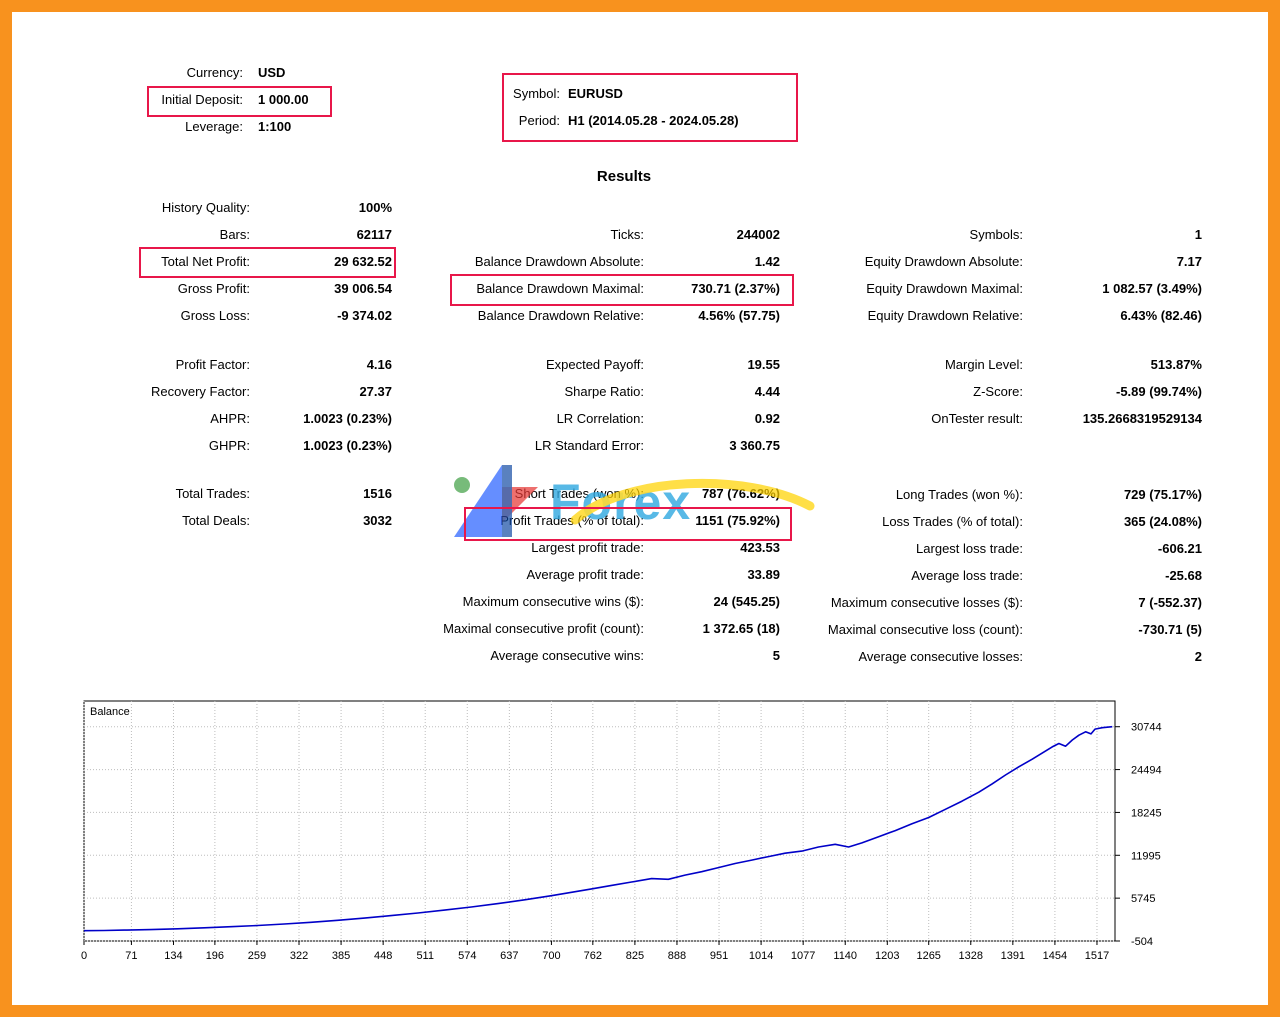 The image size is (1280, 1017). I want to click on leverage-value: 1:100, so click(275, 126).